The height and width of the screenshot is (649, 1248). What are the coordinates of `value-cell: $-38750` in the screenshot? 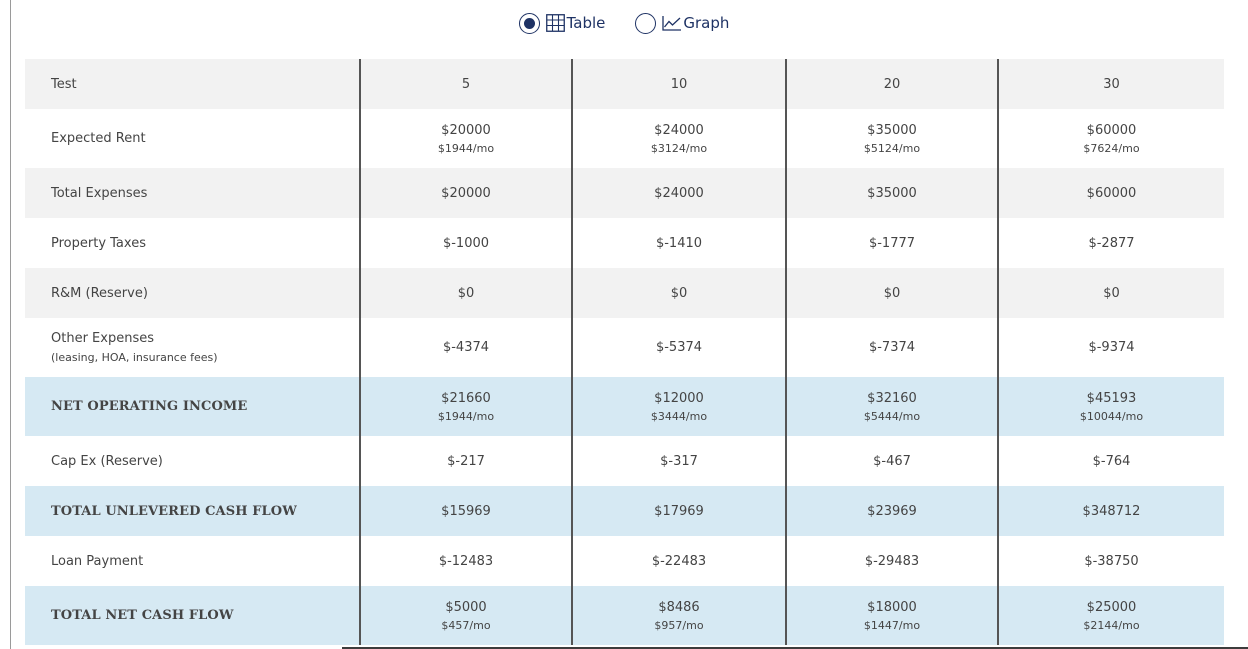 It's located at (1110, 561).